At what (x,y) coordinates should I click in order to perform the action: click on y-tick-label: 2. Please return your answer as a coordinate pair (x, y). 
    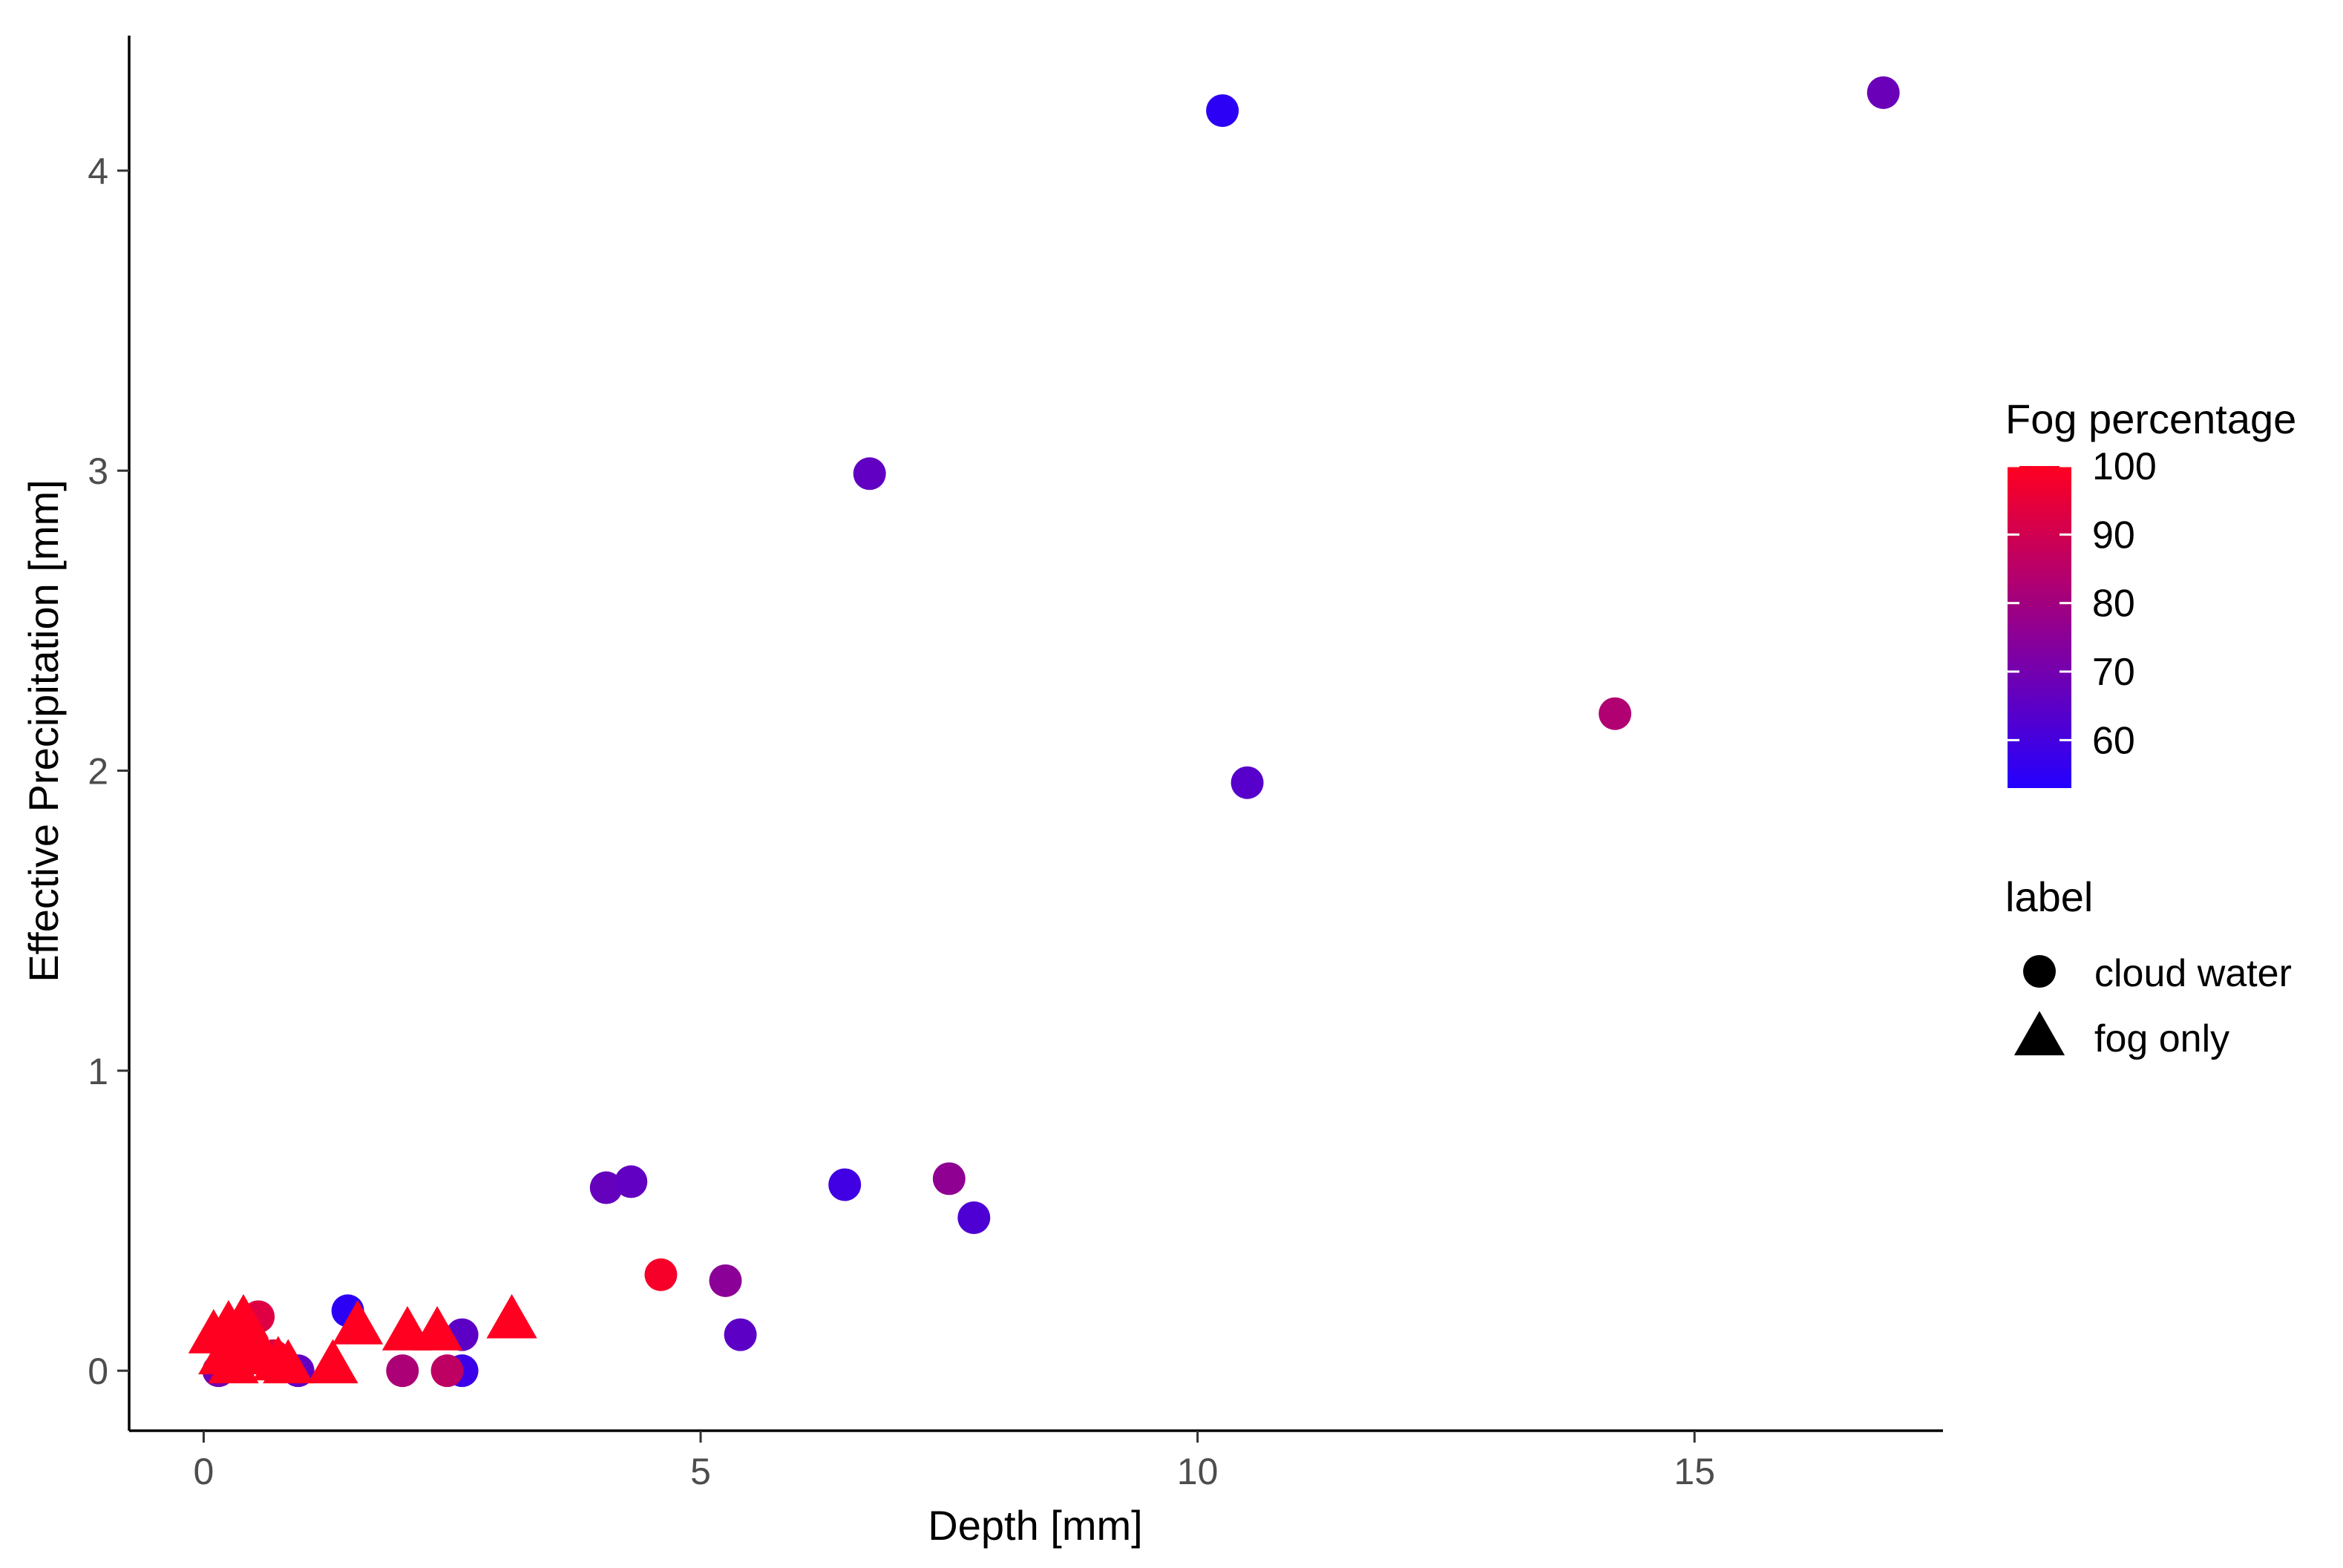
    Looking at the image, I should click on (98, 772).